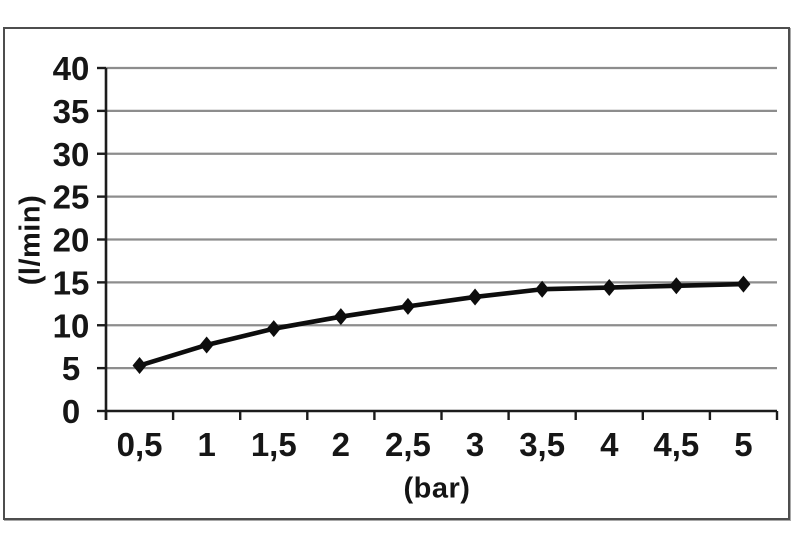  What do you see at coordinates (743, 444) in the screenshot?
I see `x-tick-label: 5` at bounding box center [743, 444].